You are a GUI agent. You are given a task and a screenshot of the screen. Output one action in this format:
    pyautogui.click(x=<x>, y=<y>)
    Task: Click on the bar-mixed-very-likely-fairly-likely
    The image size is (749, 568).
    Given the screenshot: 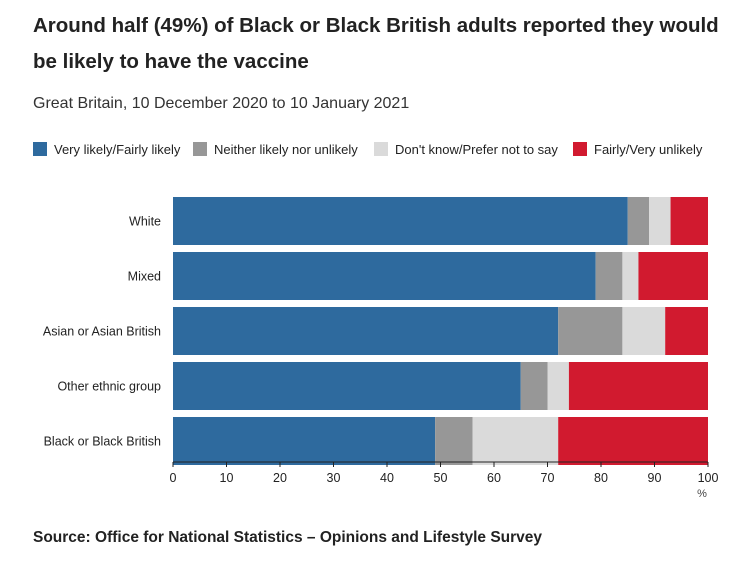 What is the action you would take?
    pyautogui.click(x=384, y=276)
    